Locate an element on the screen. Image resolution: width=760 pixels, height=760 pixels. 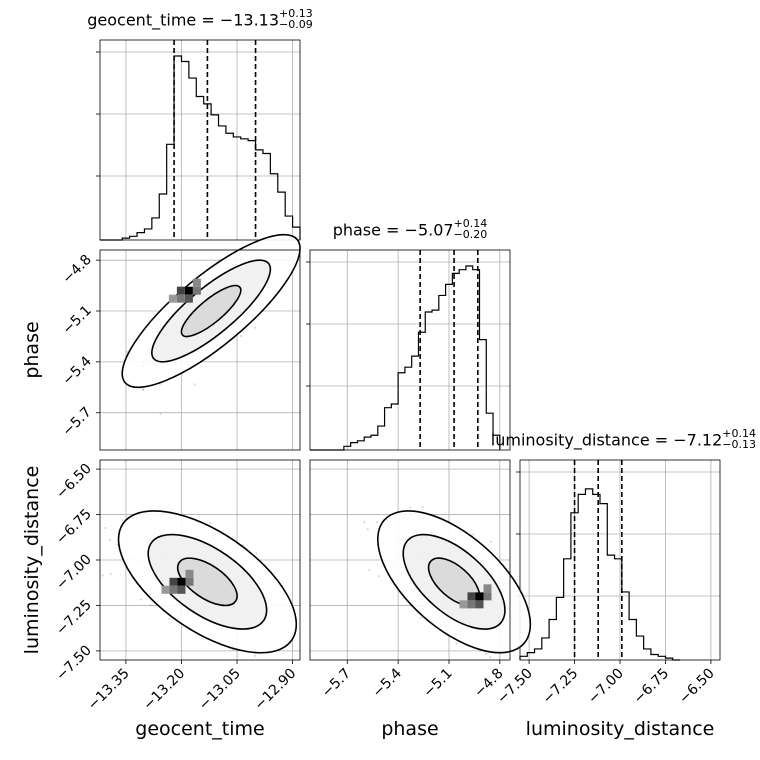
xtick-label-geocent_time-2: −13.05 is located at coordinates (220, 690).